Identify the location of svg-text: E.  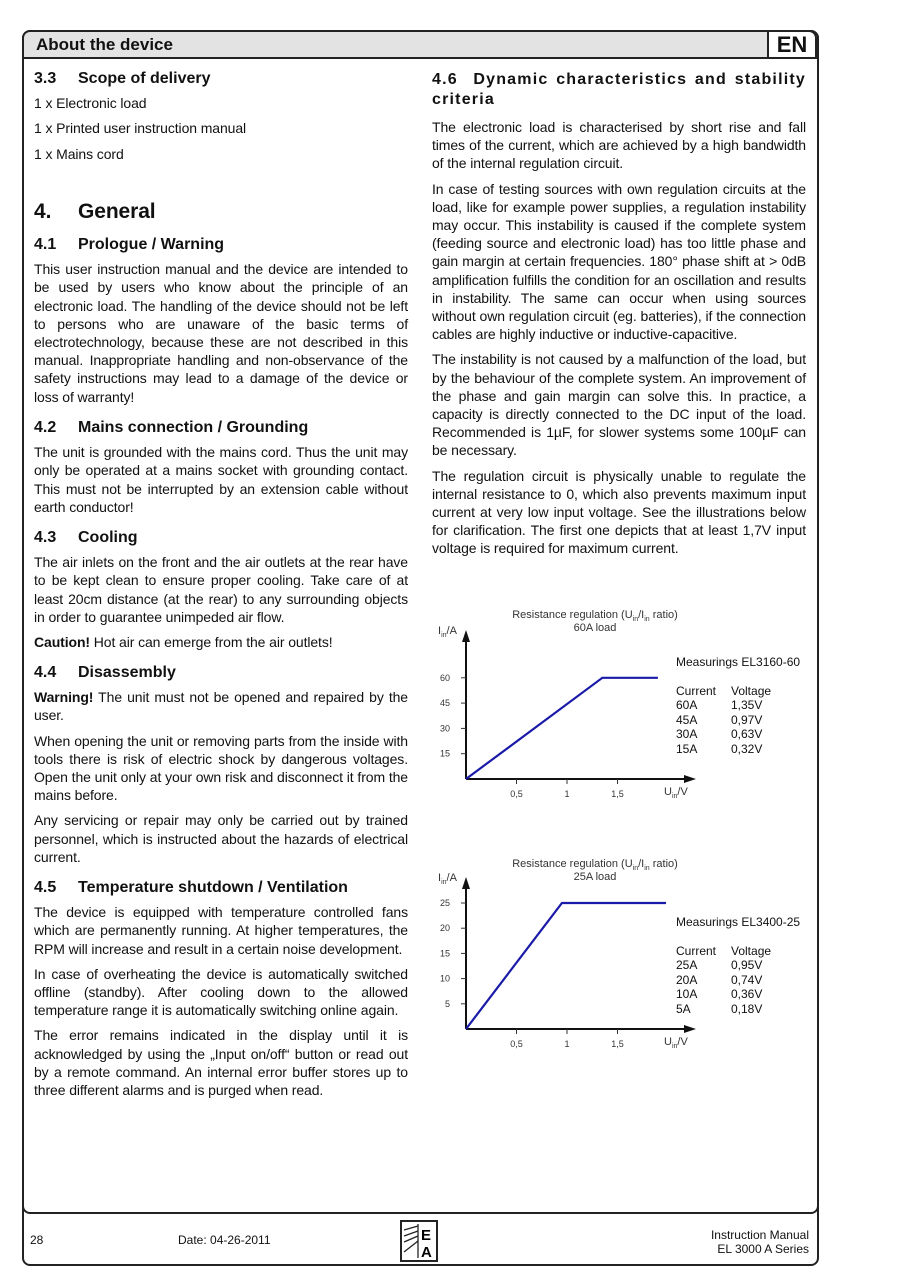
(426, 1235).